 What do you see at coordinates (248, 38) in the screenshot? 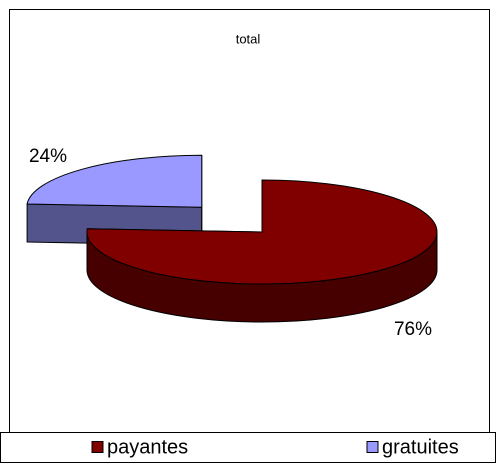
I see `chart-title: total` at bounding box center [248, 38].